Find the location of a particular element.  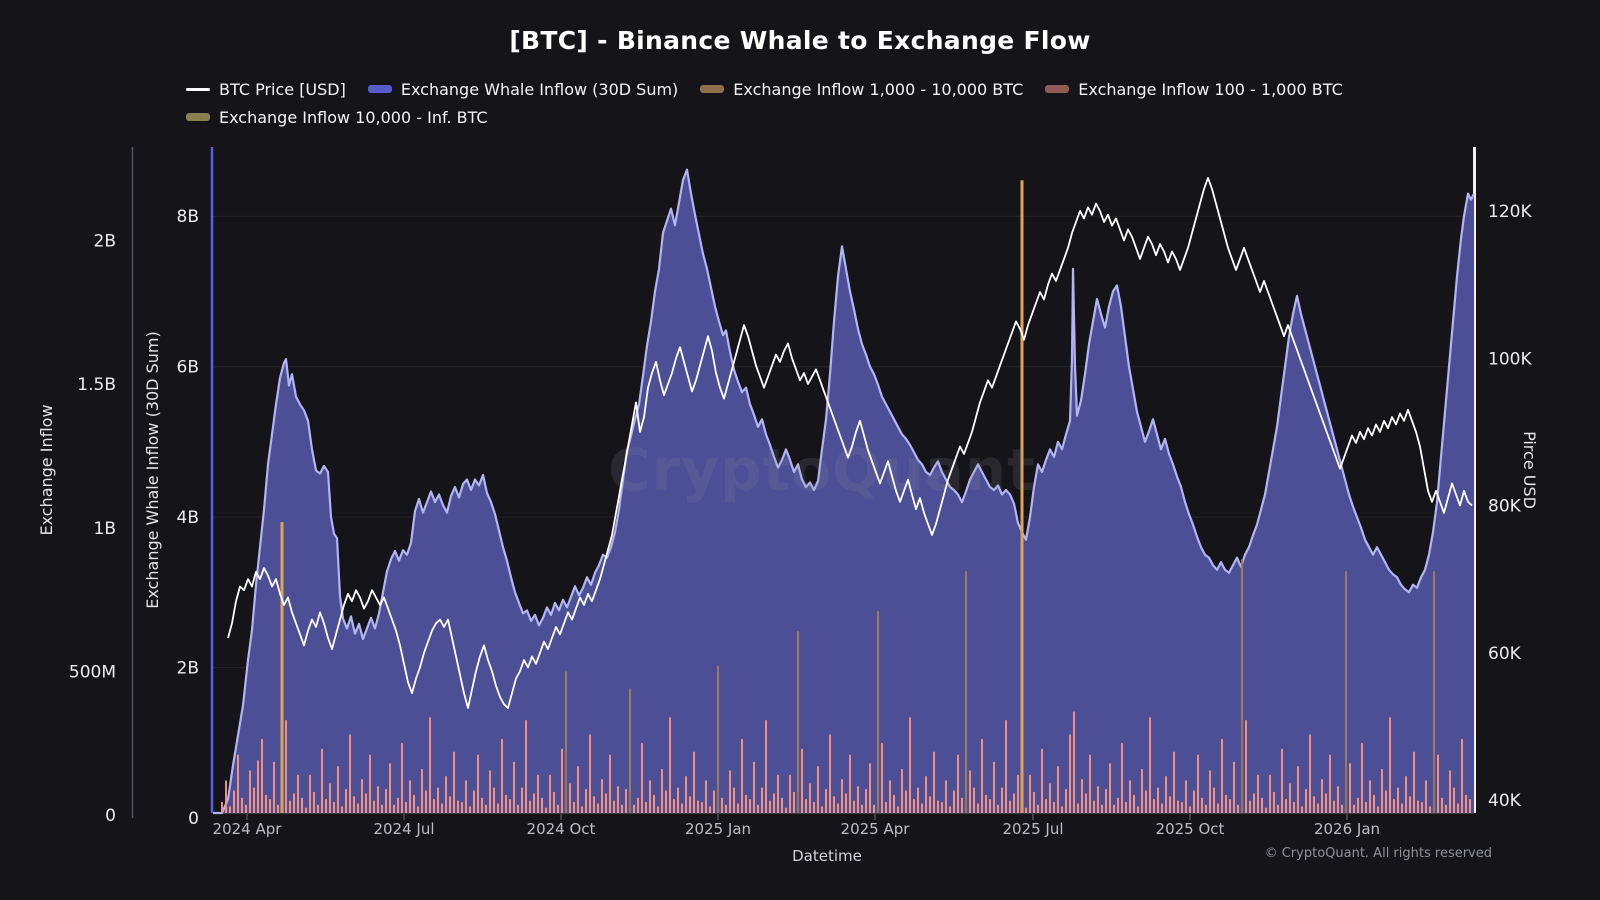

copyright-text: © CryptoQuant. All rights reserved is located at coordinates (1378, 853).